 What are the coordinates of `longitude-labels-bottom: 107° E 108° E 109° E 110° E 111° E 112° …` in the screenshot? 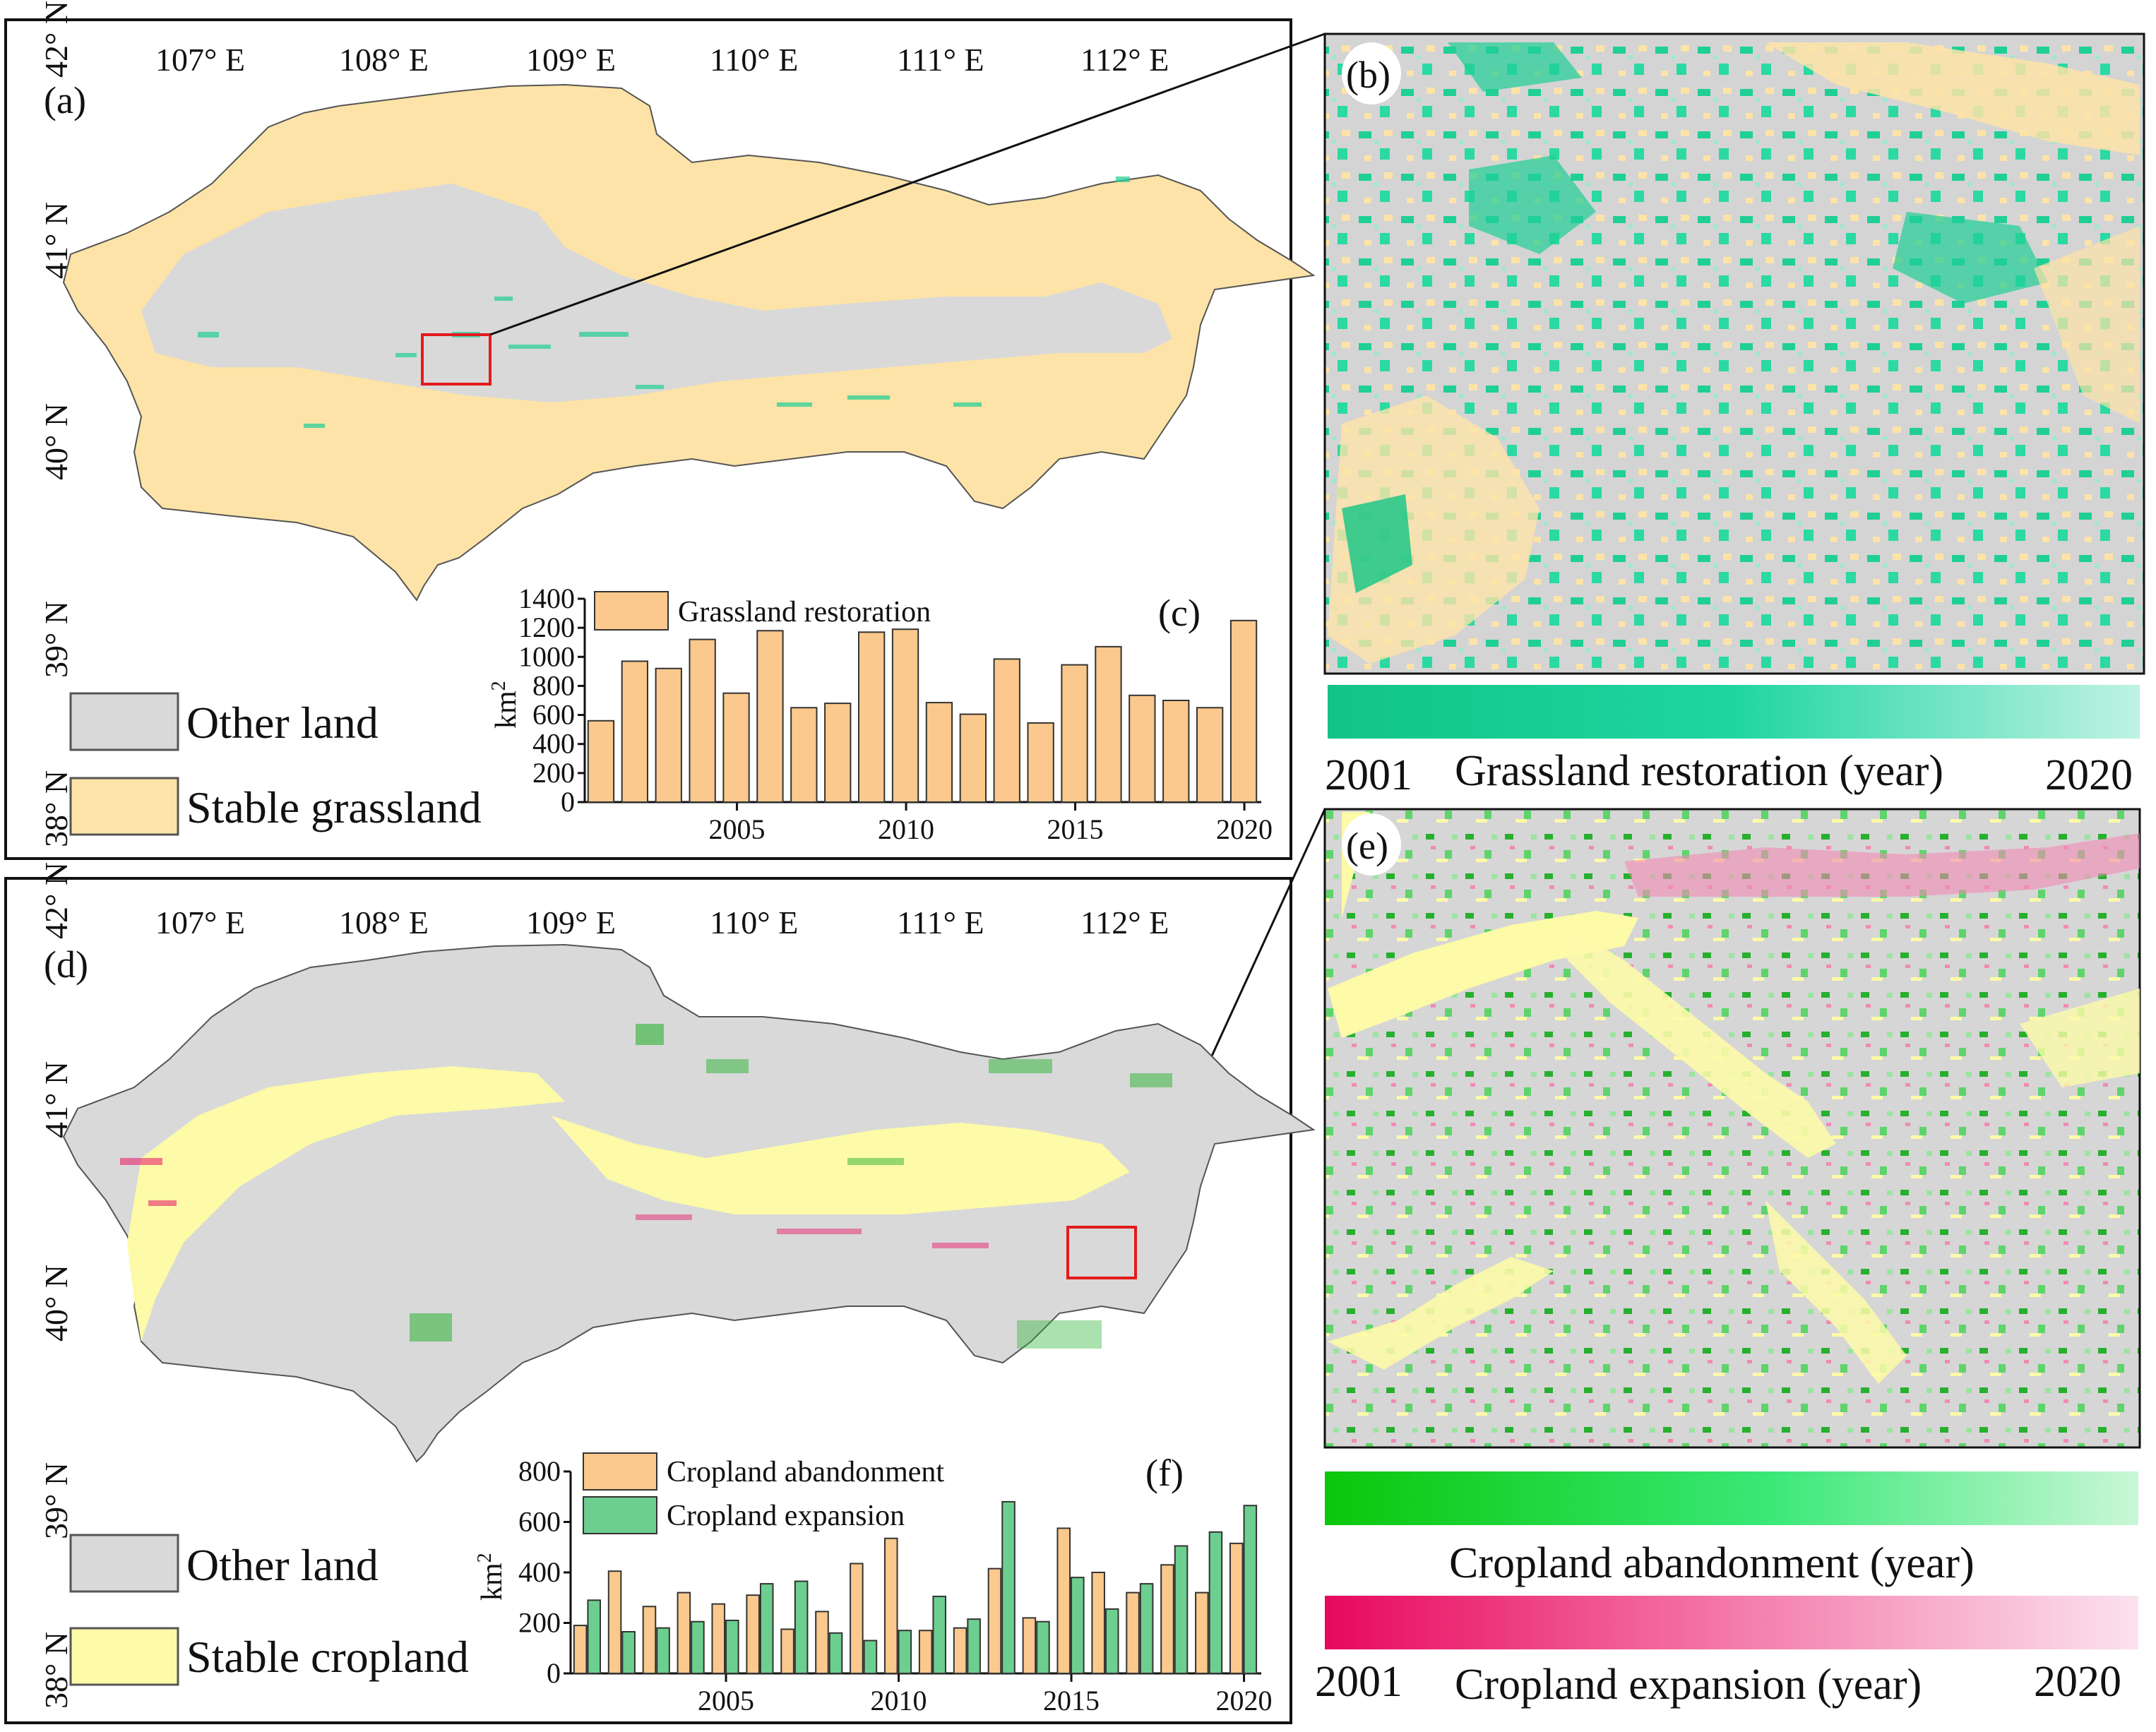 It's located at (662, 922).